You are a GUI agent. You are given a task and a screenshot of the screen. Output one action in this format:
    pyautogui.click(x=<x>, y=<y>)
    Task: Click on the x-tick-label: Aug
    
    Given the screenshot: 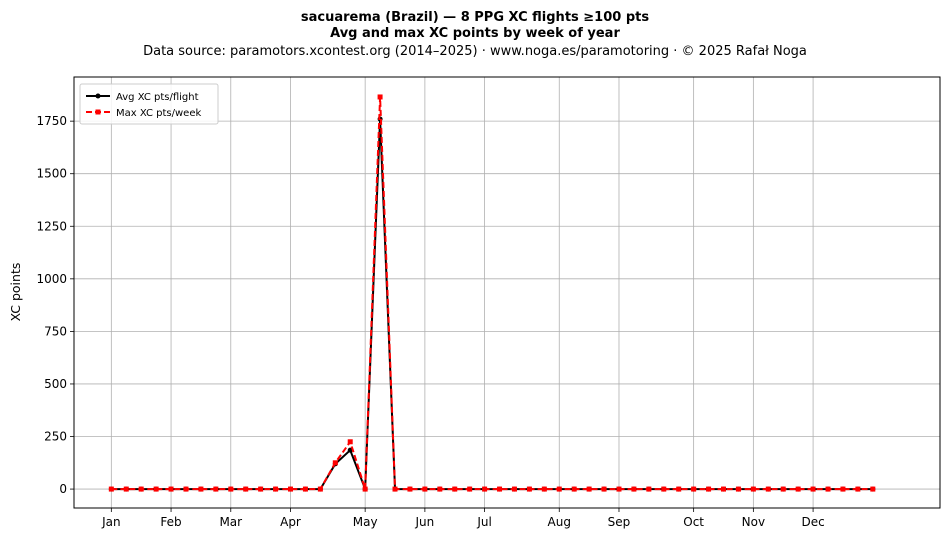 What is the action you would take?
    pyautogui.click(x=559, y=522)
    